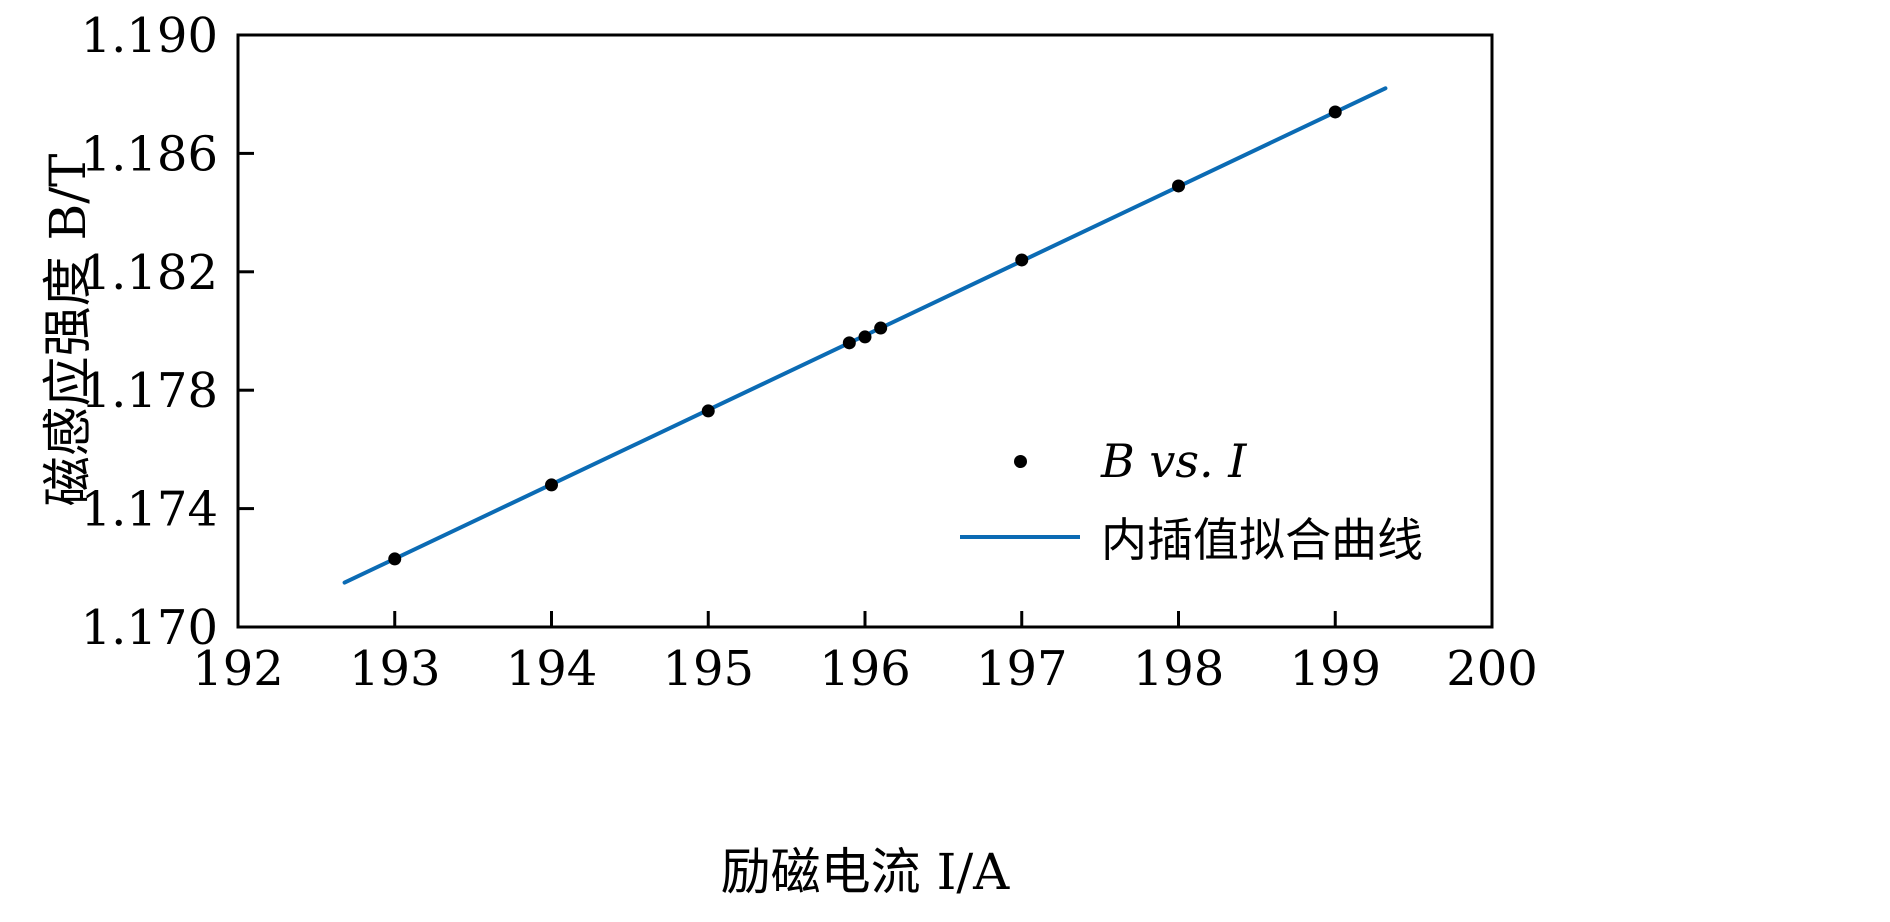 This screenshot has width=1890, height=922. I want to click on legend-line-marker, so click(1020, 537).